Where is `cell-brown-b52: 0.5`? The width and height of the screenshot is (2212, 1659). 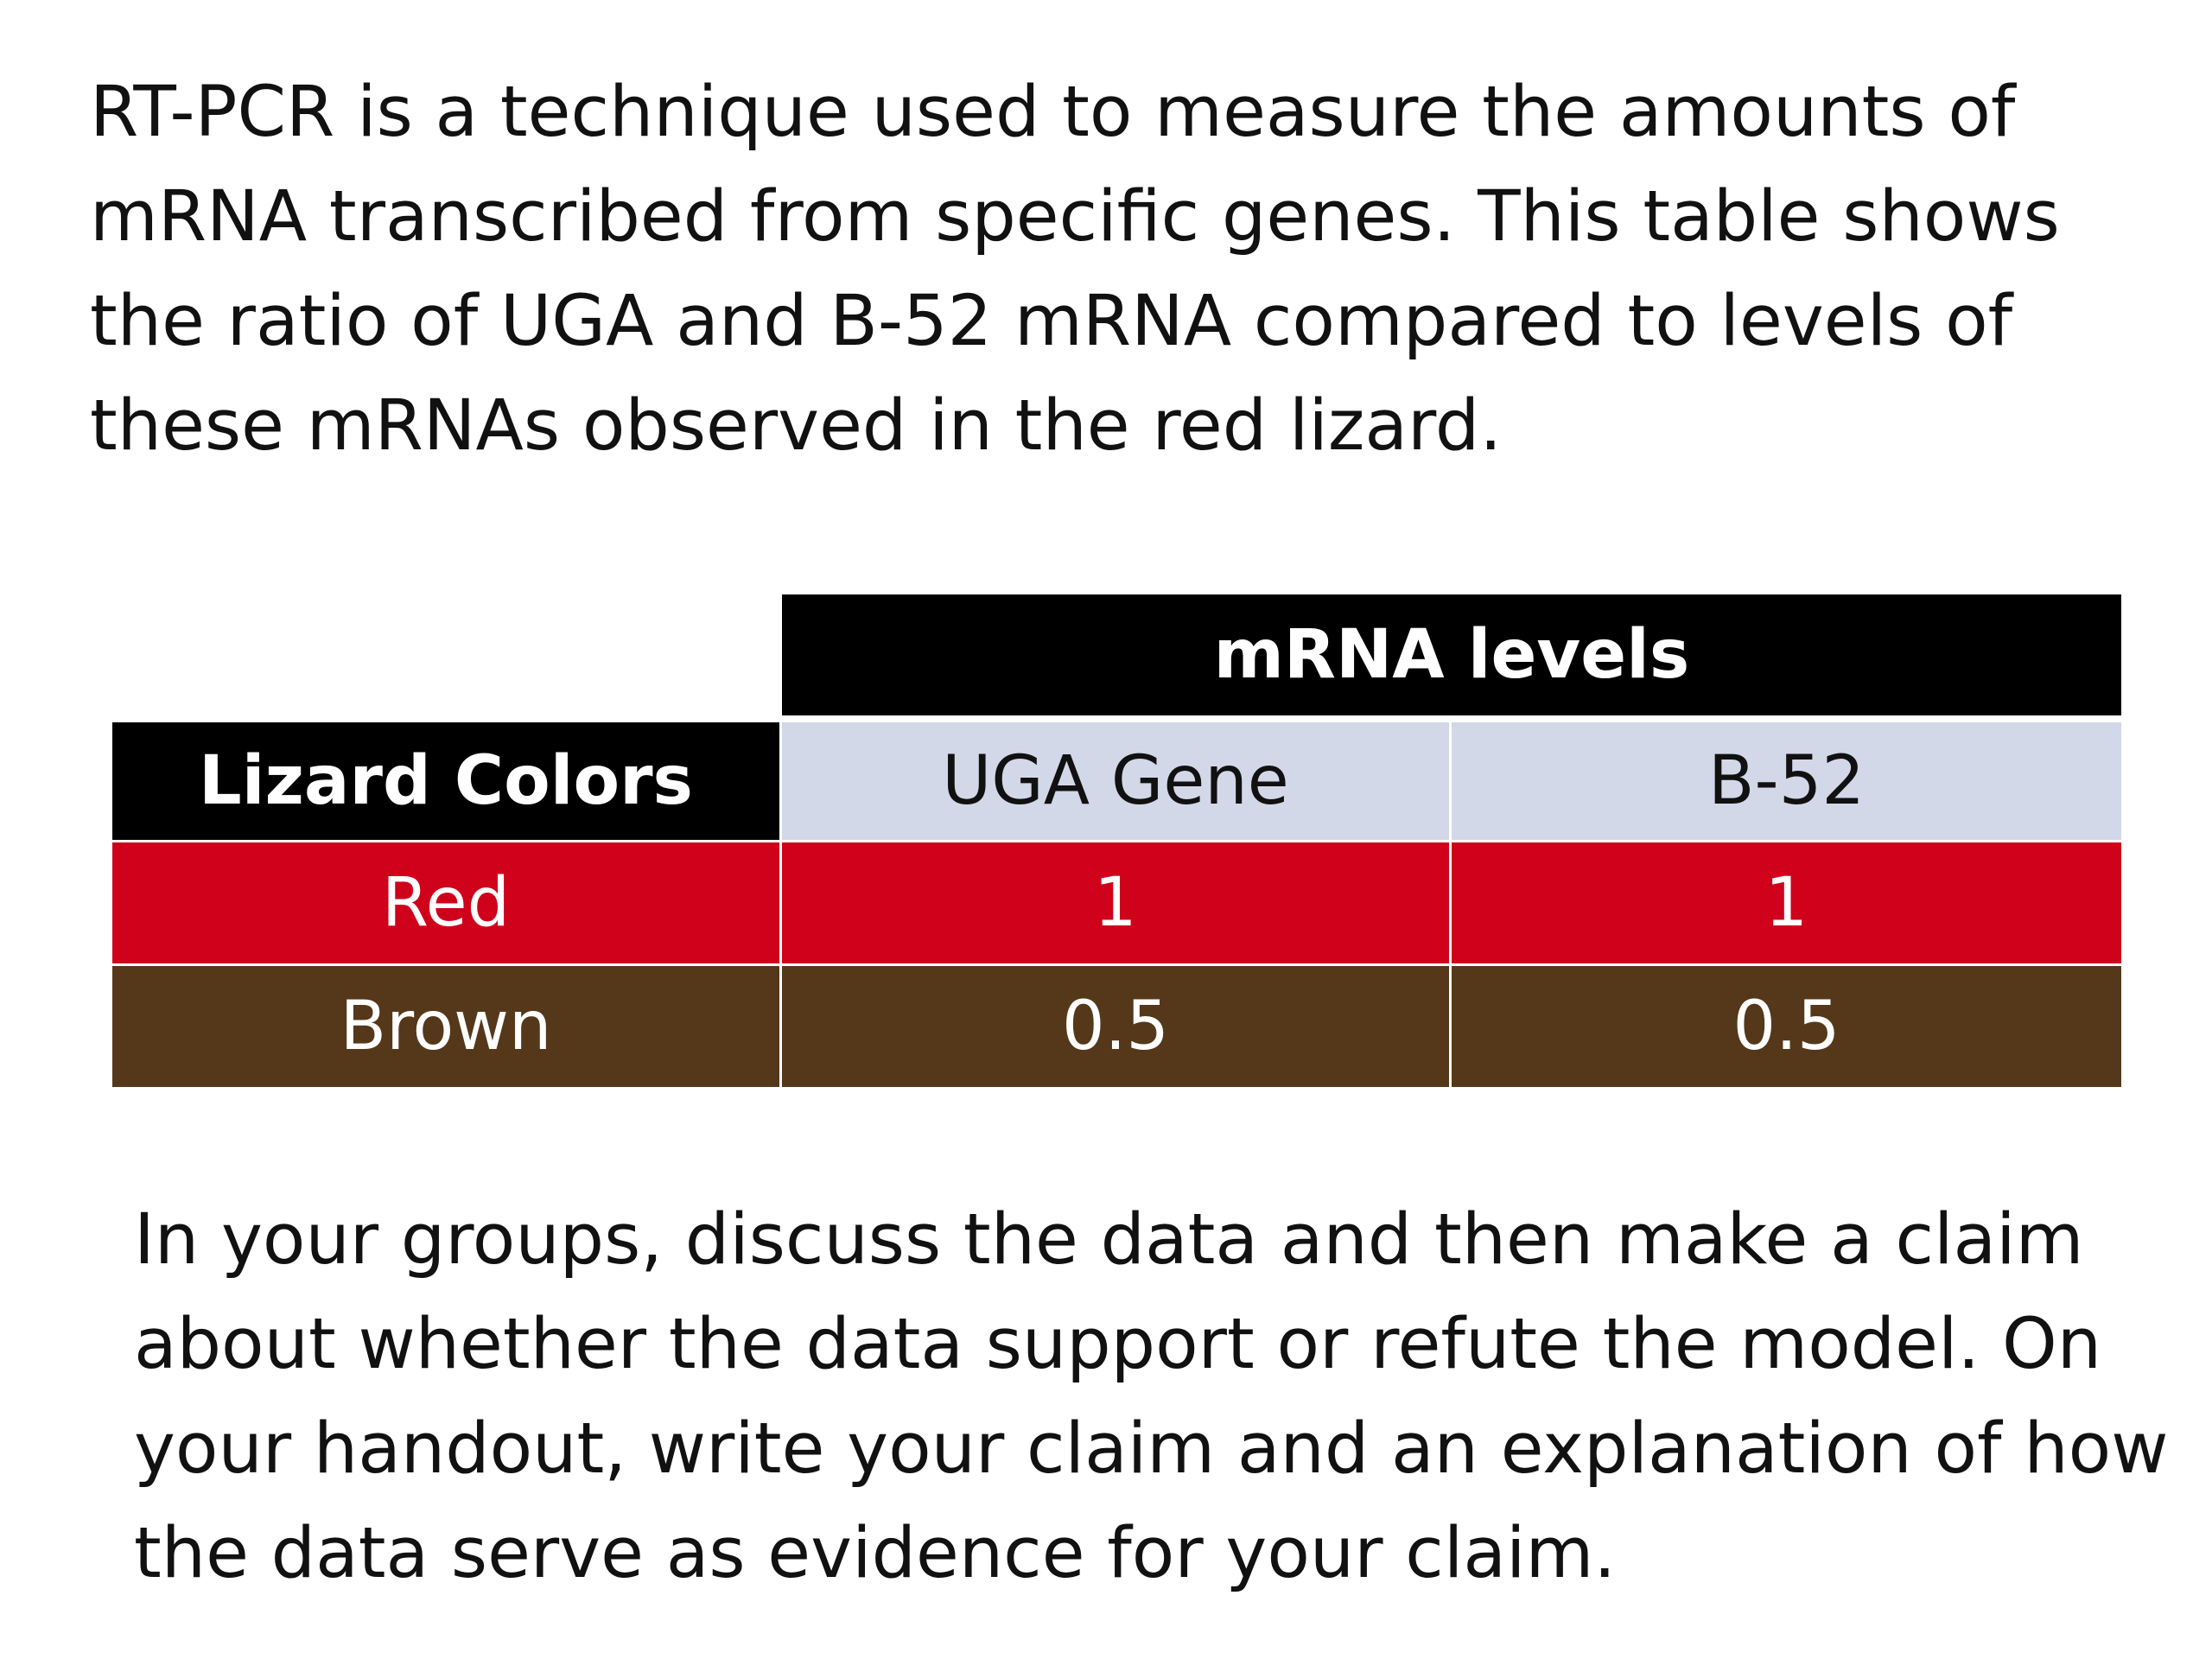
cell-brown-b52: 0.5 is located at coordinates (1786, 1025).